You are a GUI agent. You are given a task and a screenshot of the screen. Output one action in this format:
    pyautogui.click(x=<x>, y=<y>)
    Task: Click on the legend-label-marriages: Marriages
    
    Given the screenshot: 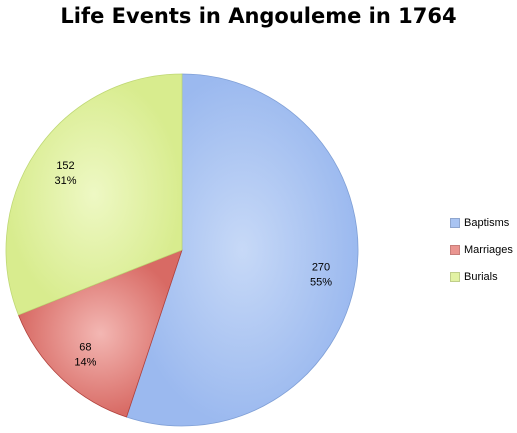 What is the action you would take?
    pyautogui.click(x=488, y=250)
    